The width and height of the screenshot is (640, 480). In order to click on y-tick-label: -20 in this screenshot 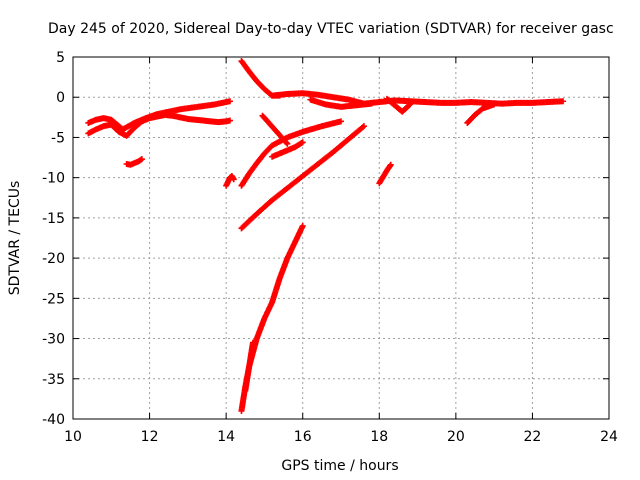, I will do `click(53, 259)`.